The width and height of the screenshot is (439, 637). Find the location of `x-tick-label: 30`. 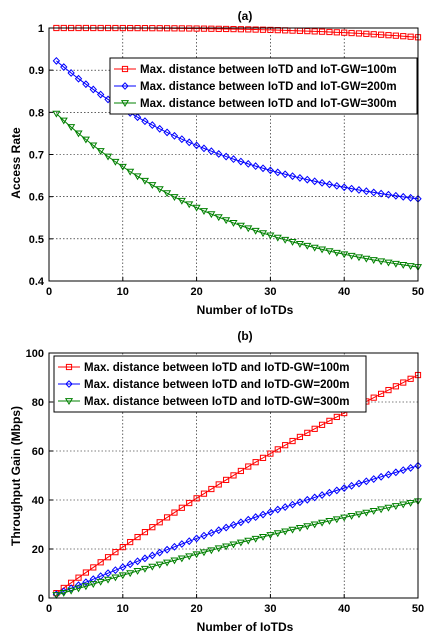

x-tick-label: 30 is located at coordinates (270, 609).